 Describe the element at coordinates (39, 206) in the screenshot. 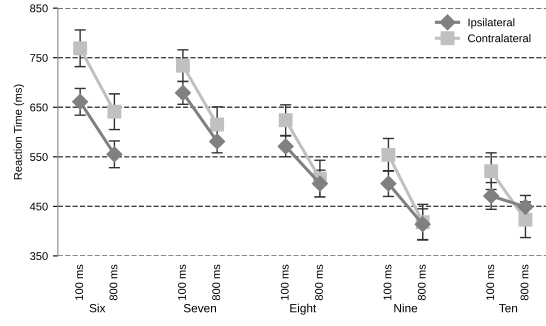

I see `y-tick-label: 450` at that location.